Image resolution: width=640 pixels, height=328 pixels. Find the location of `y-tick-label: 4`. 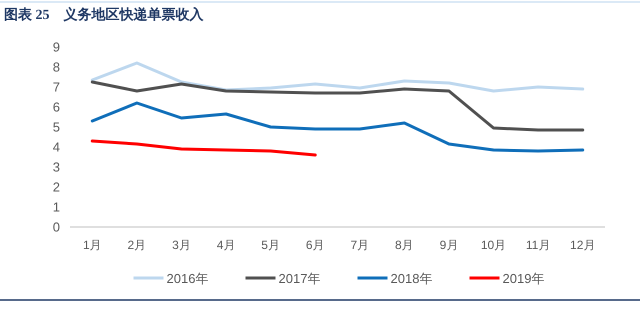

y-tick-label: 4 is located at coordinates (56, 147).